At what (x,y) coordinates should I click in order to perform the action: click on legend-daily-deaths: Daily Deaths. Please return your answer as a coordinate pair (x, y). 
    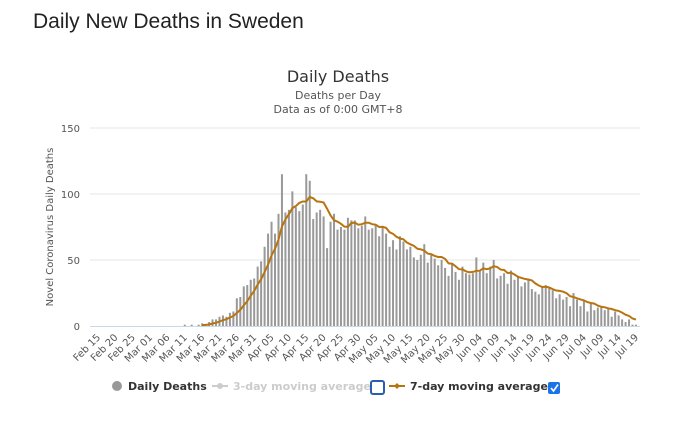
    Looking at the image, I should click on (167, 386).